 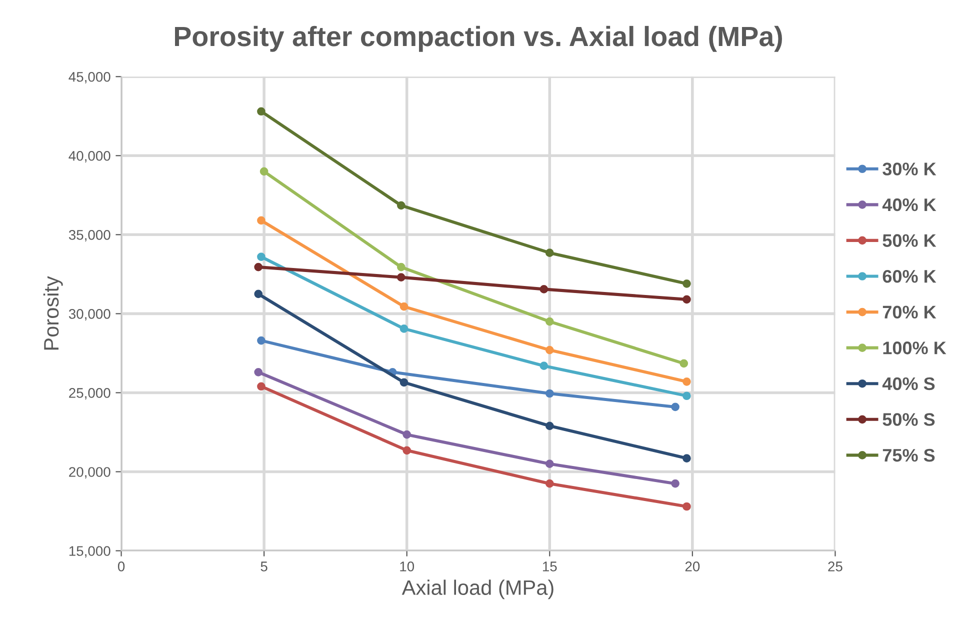 What do you see at coordinates (89, 236) in the screenshot?
I see `y-tick-label: 35,000` at bounding box center [89, 236].